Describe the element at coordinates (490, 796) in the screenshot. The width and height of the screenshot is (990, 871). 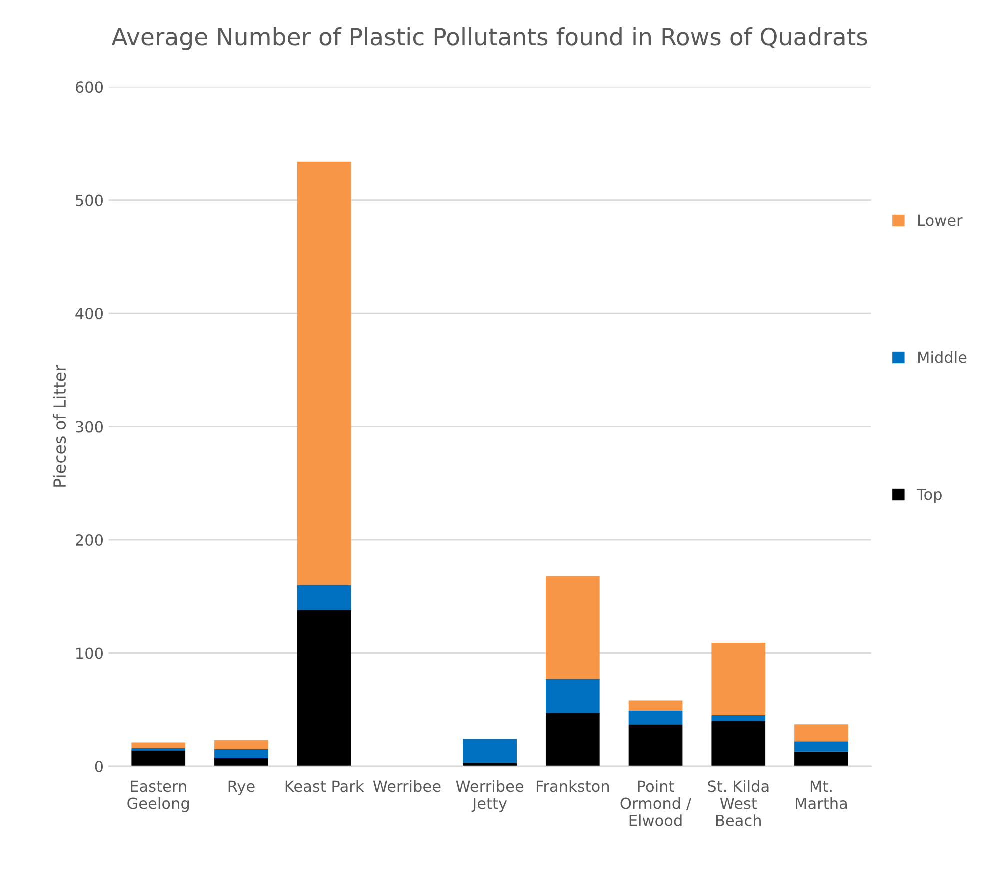
I see `x-tick-label: Werribee Jetty` at that location.